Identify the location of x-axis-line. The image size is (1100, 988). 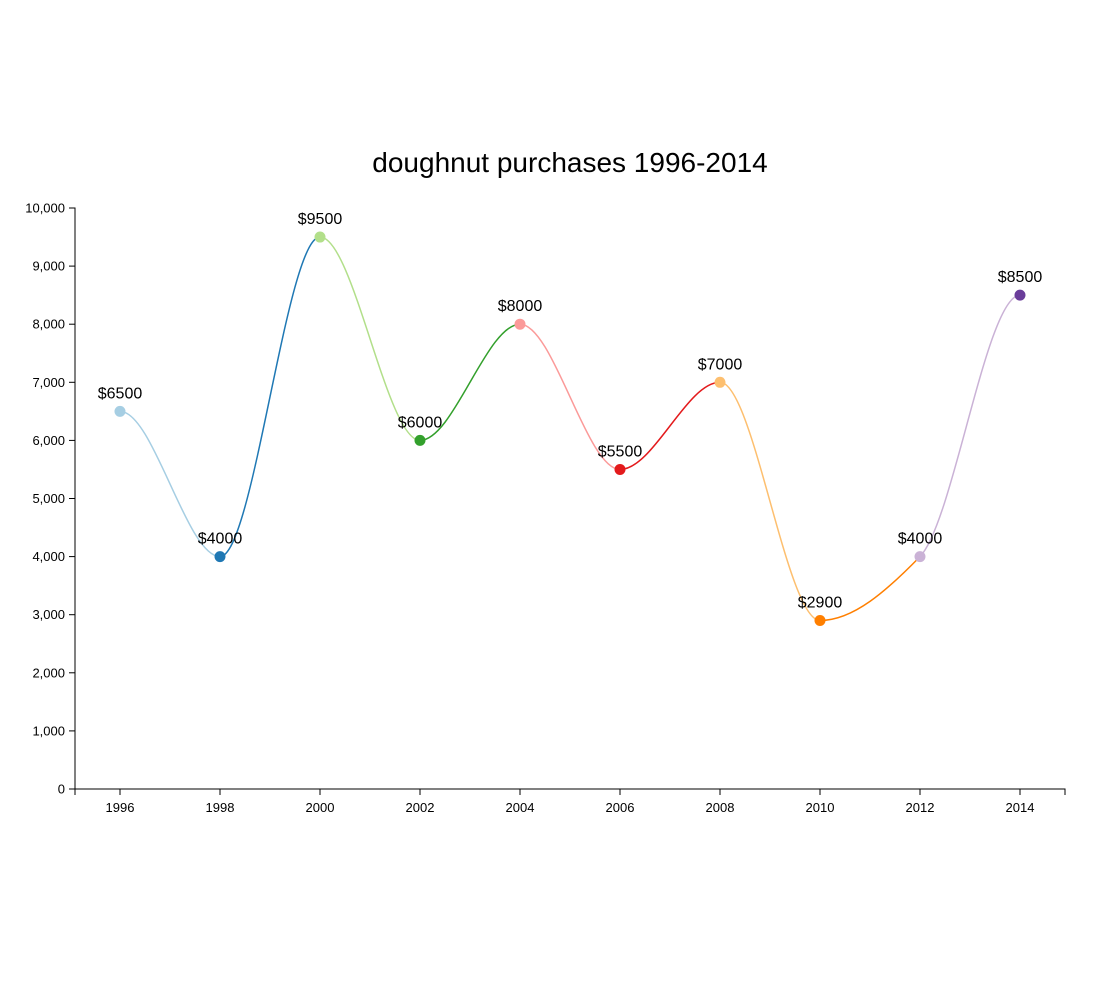
(570, 791).